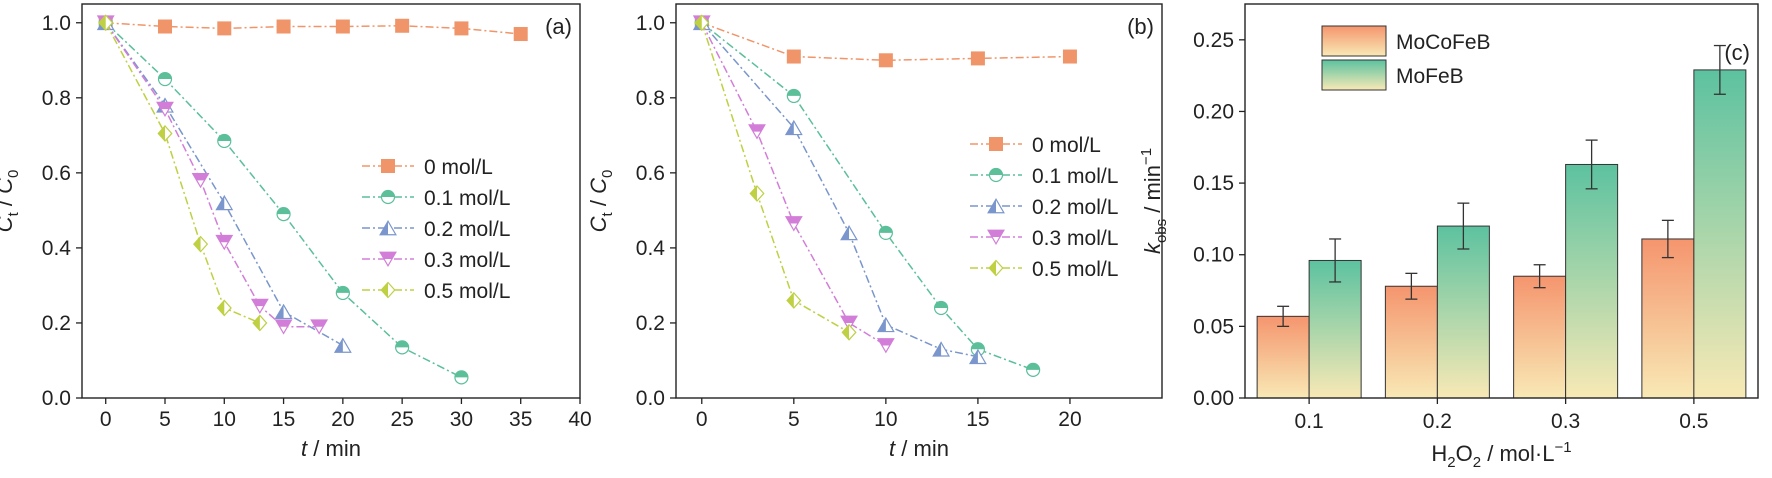  I want to click on x-tick-label: 10, so click(885, 419).